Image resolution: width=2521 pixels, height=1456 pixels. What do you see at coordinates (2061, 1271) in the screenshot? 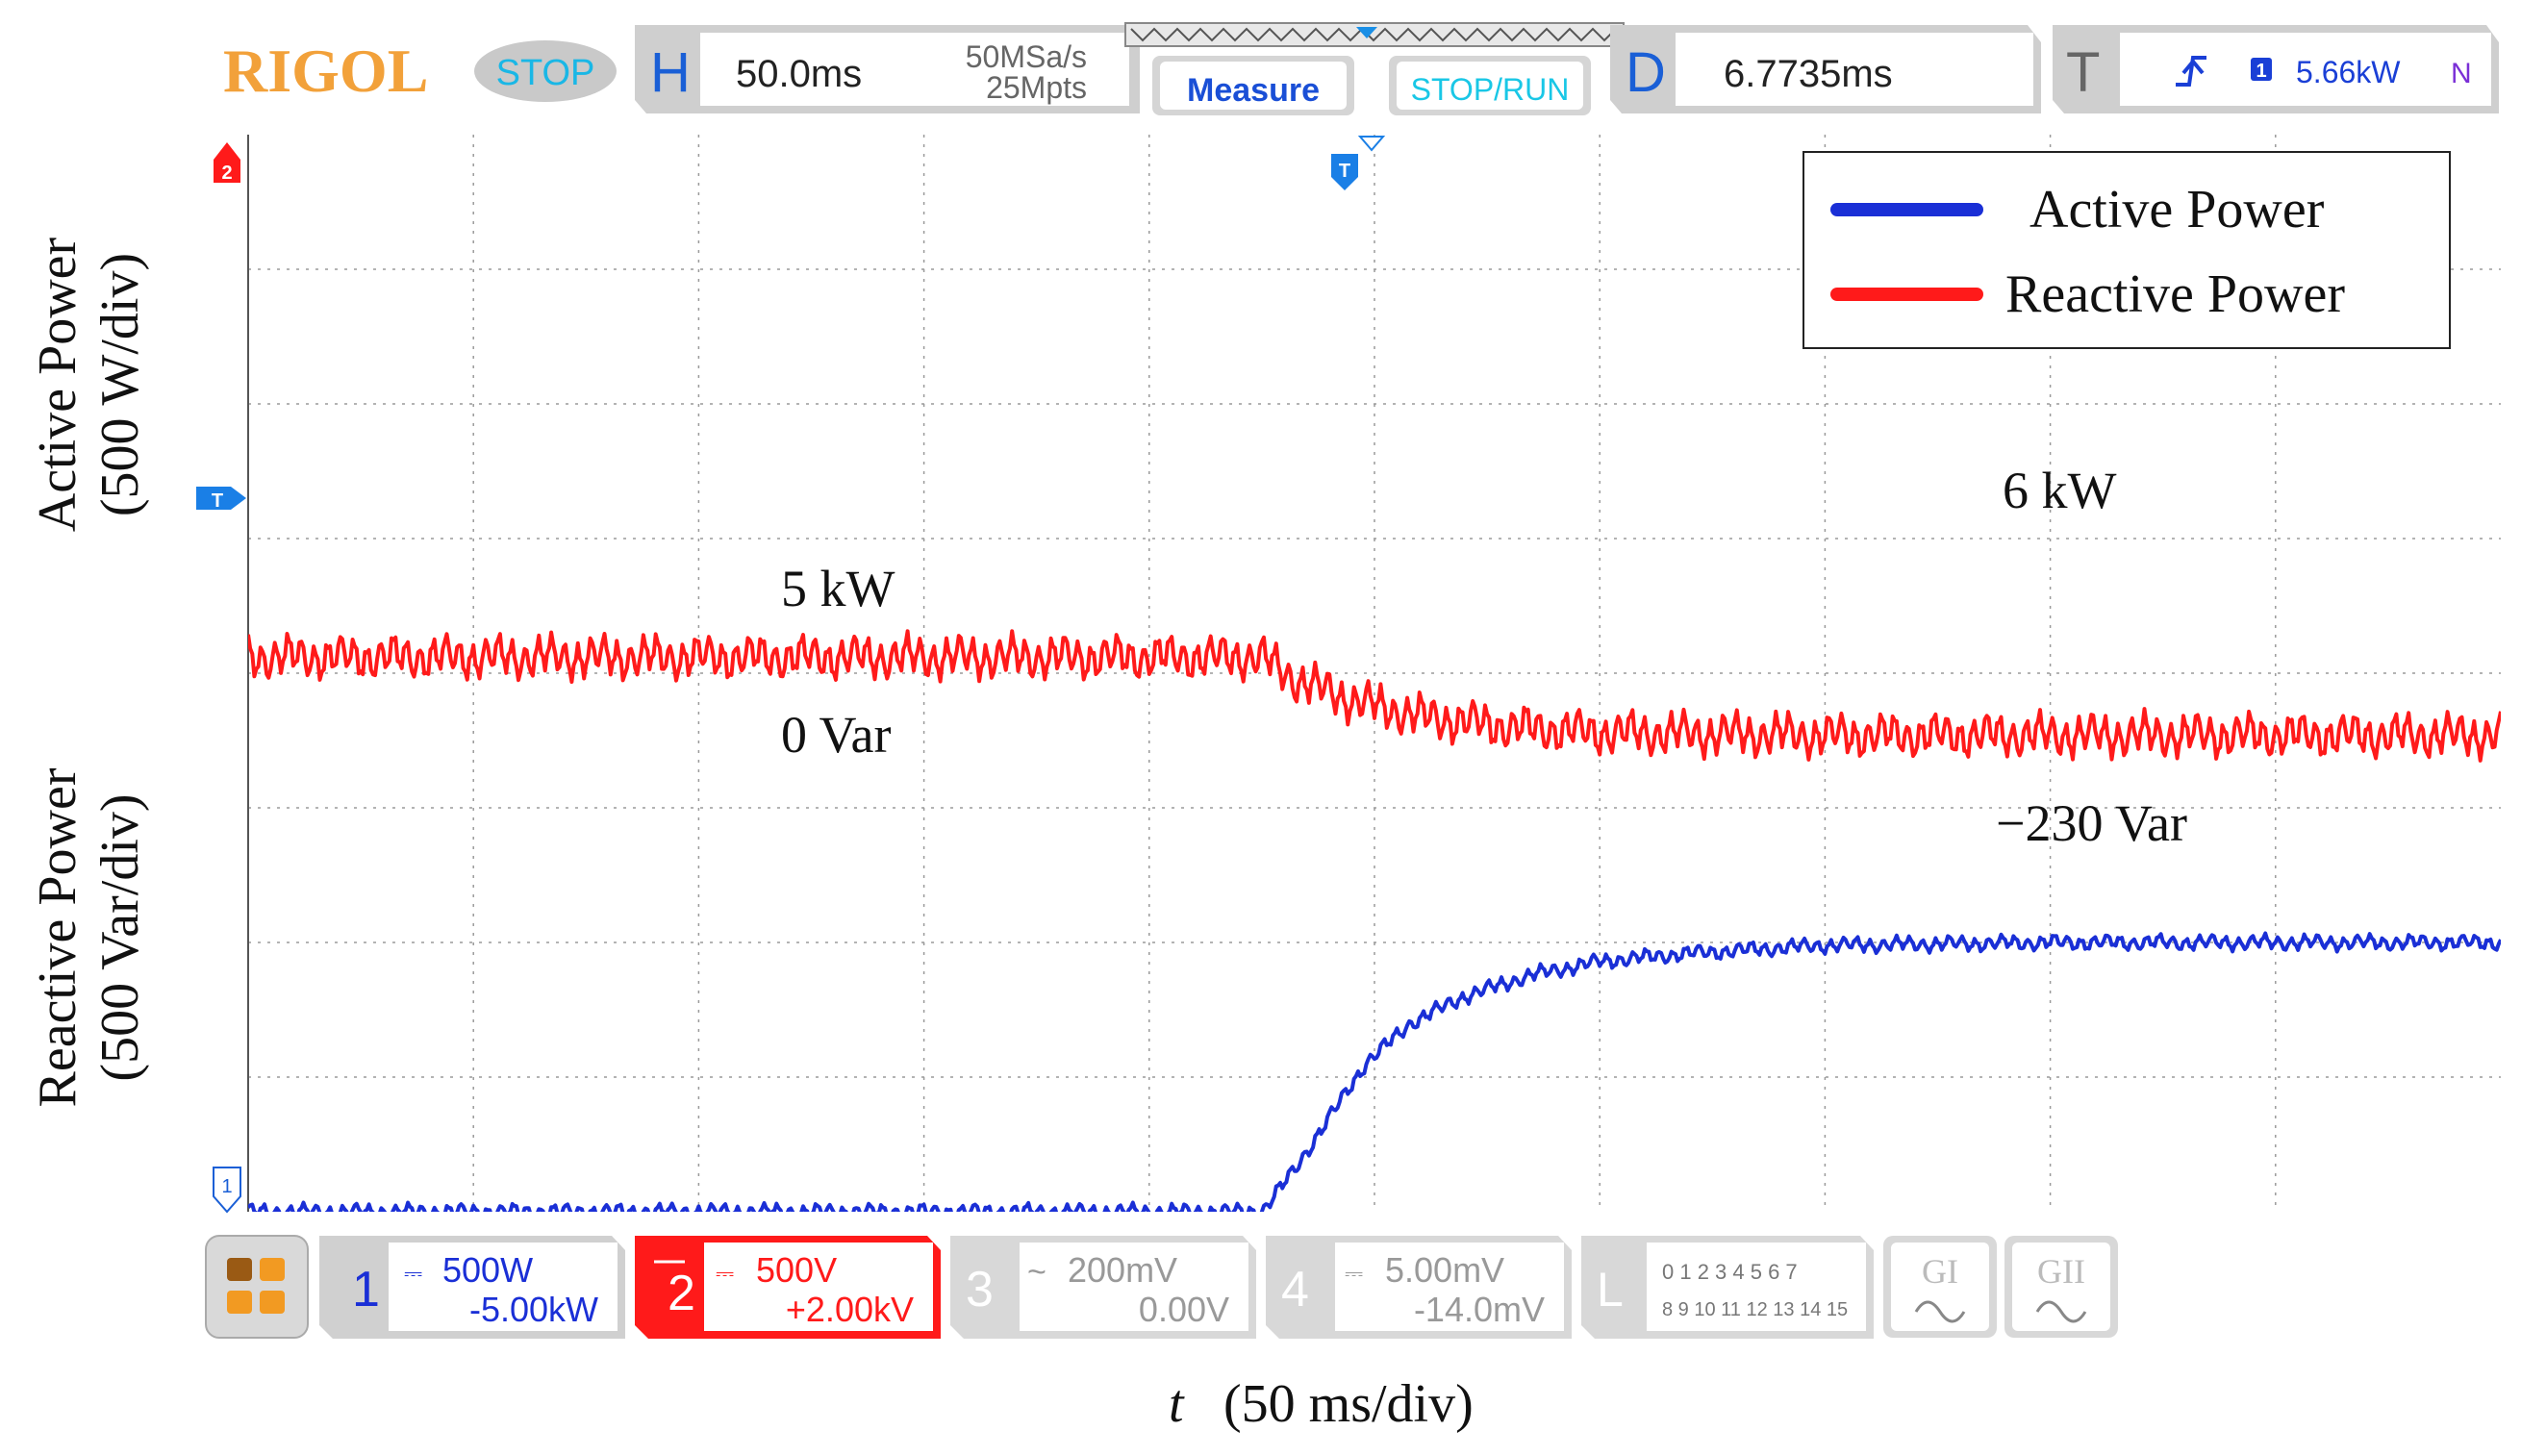
I see `decoder-2-label: GII` at bounding box center [2061, 1271].